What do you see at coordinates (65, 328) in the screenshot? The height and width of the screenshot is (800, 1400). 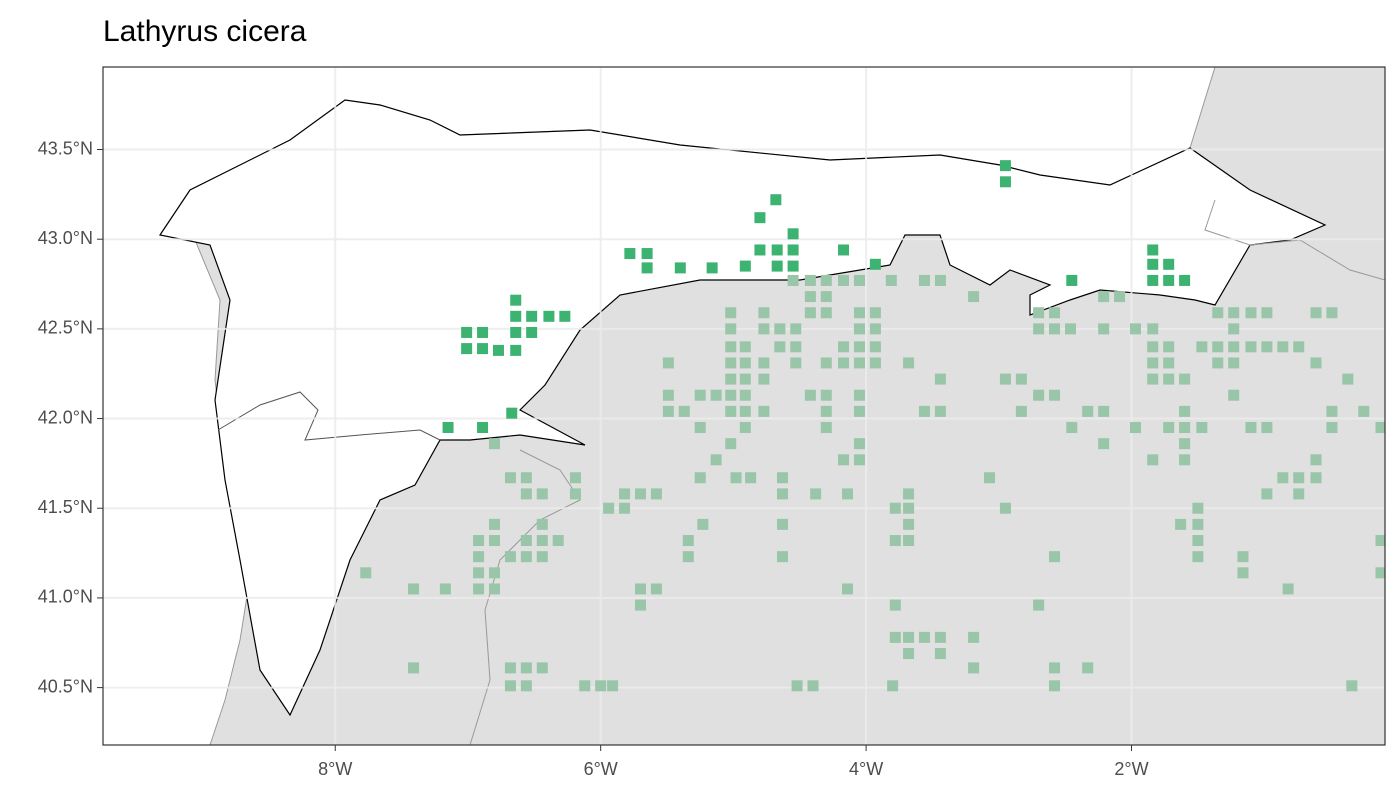 I see `y-tick-label: 42.5°N` at bounding box center [65, 328].